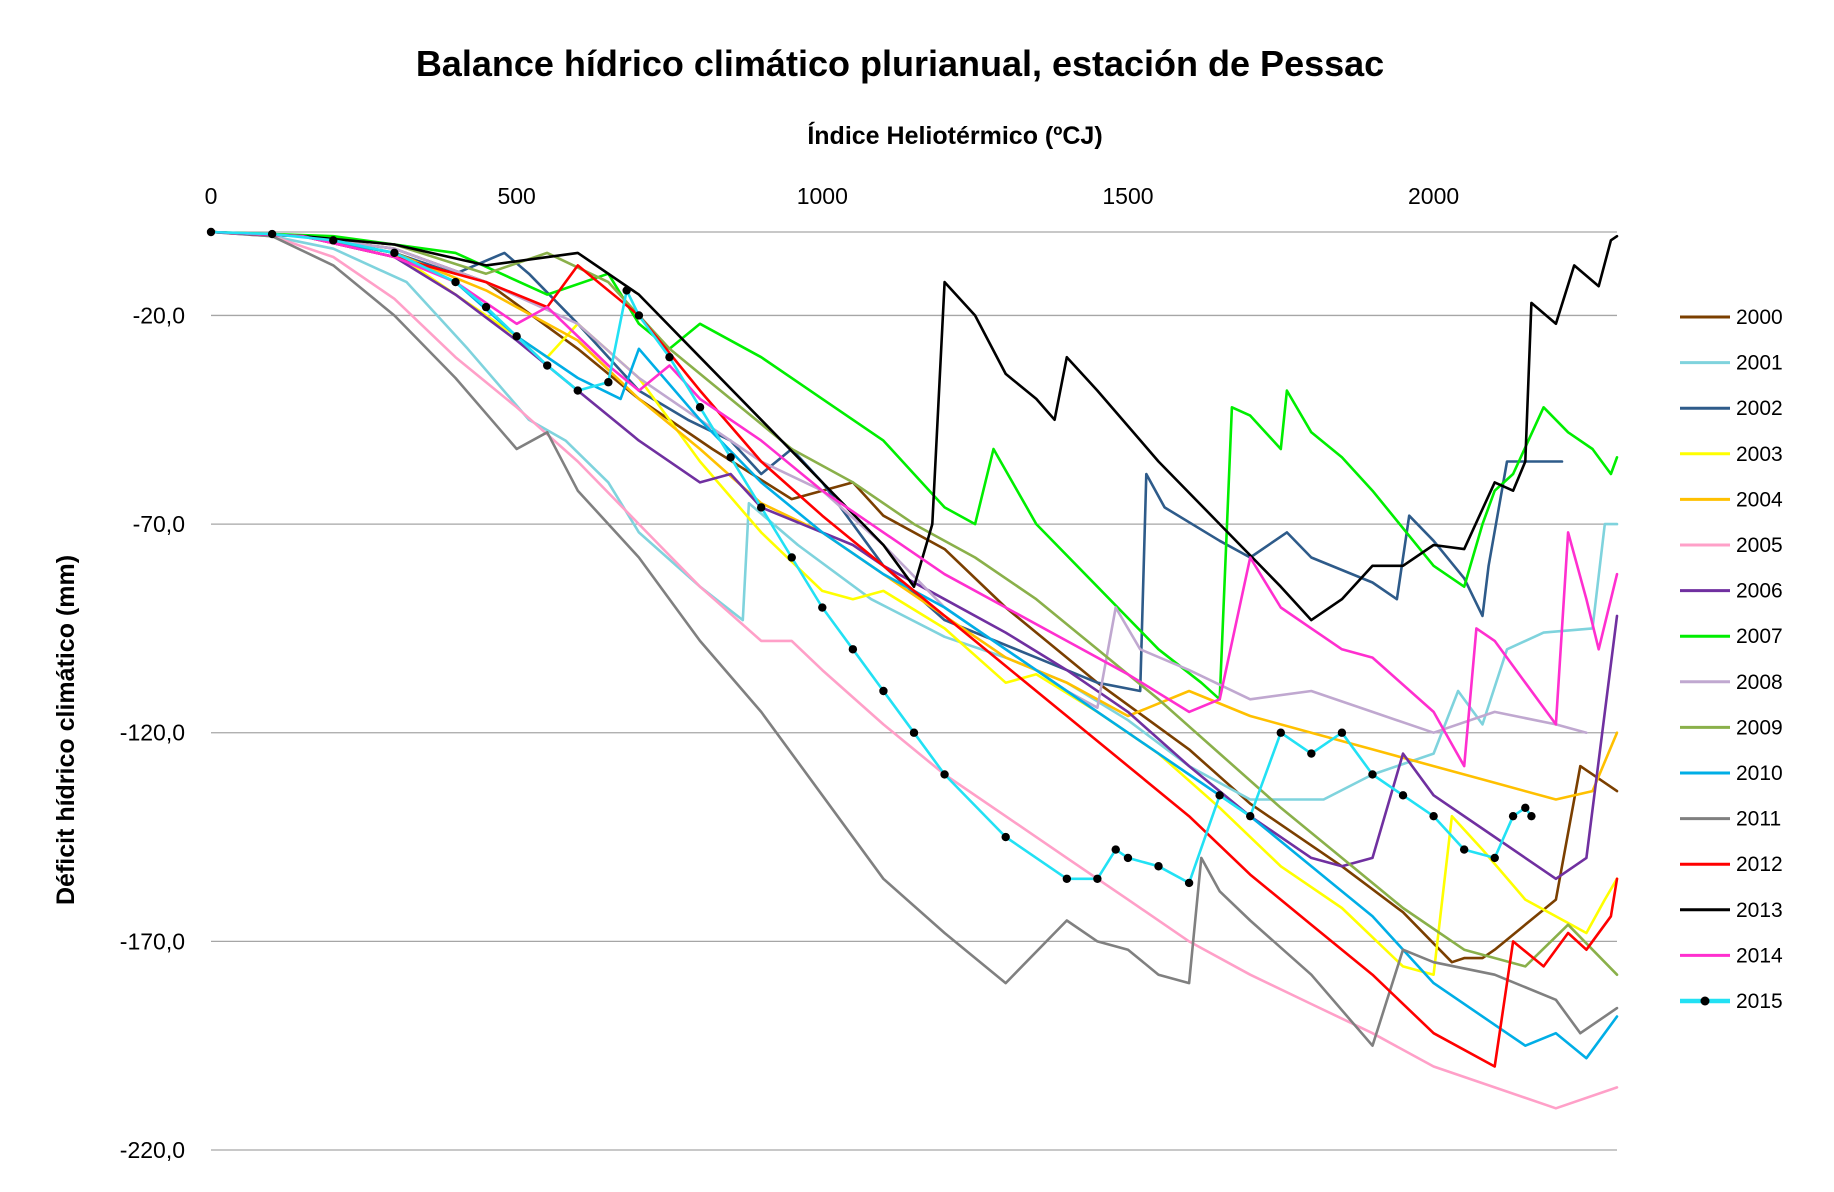  I want to click on legend-item-2002: 2002, so click(1731, 408).